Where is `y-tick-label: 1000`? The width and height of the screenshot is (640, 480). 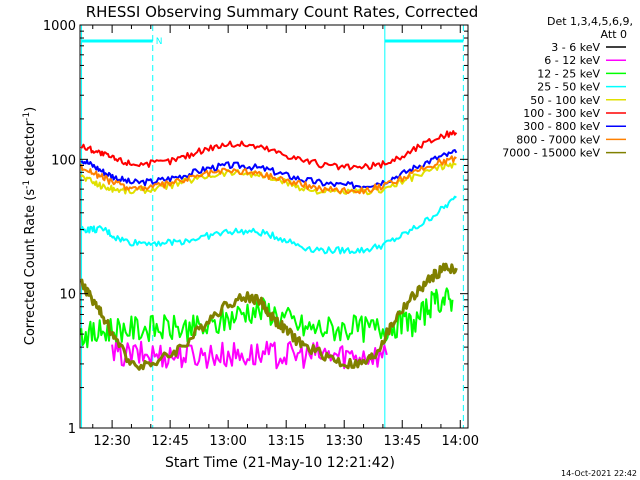 y-tick-label: 1000 is located at coordinates (59, 26).